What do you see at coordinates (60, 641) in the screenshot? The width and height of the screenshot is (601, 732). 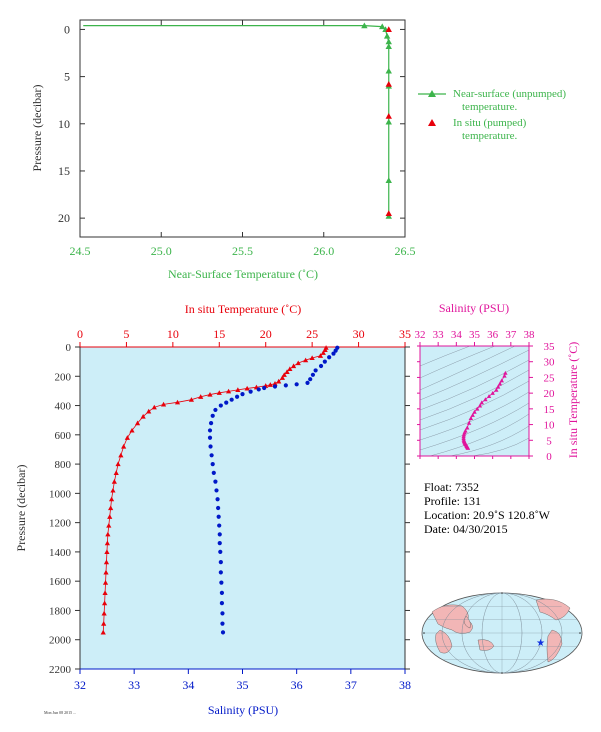 I see `profile-y-tick-label: 2000` at bounding box center [60, 641].